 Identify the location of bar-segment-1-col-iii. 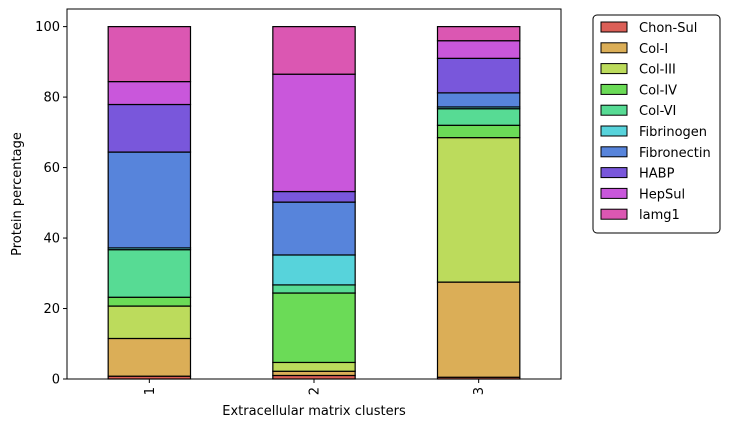
(149, 322).